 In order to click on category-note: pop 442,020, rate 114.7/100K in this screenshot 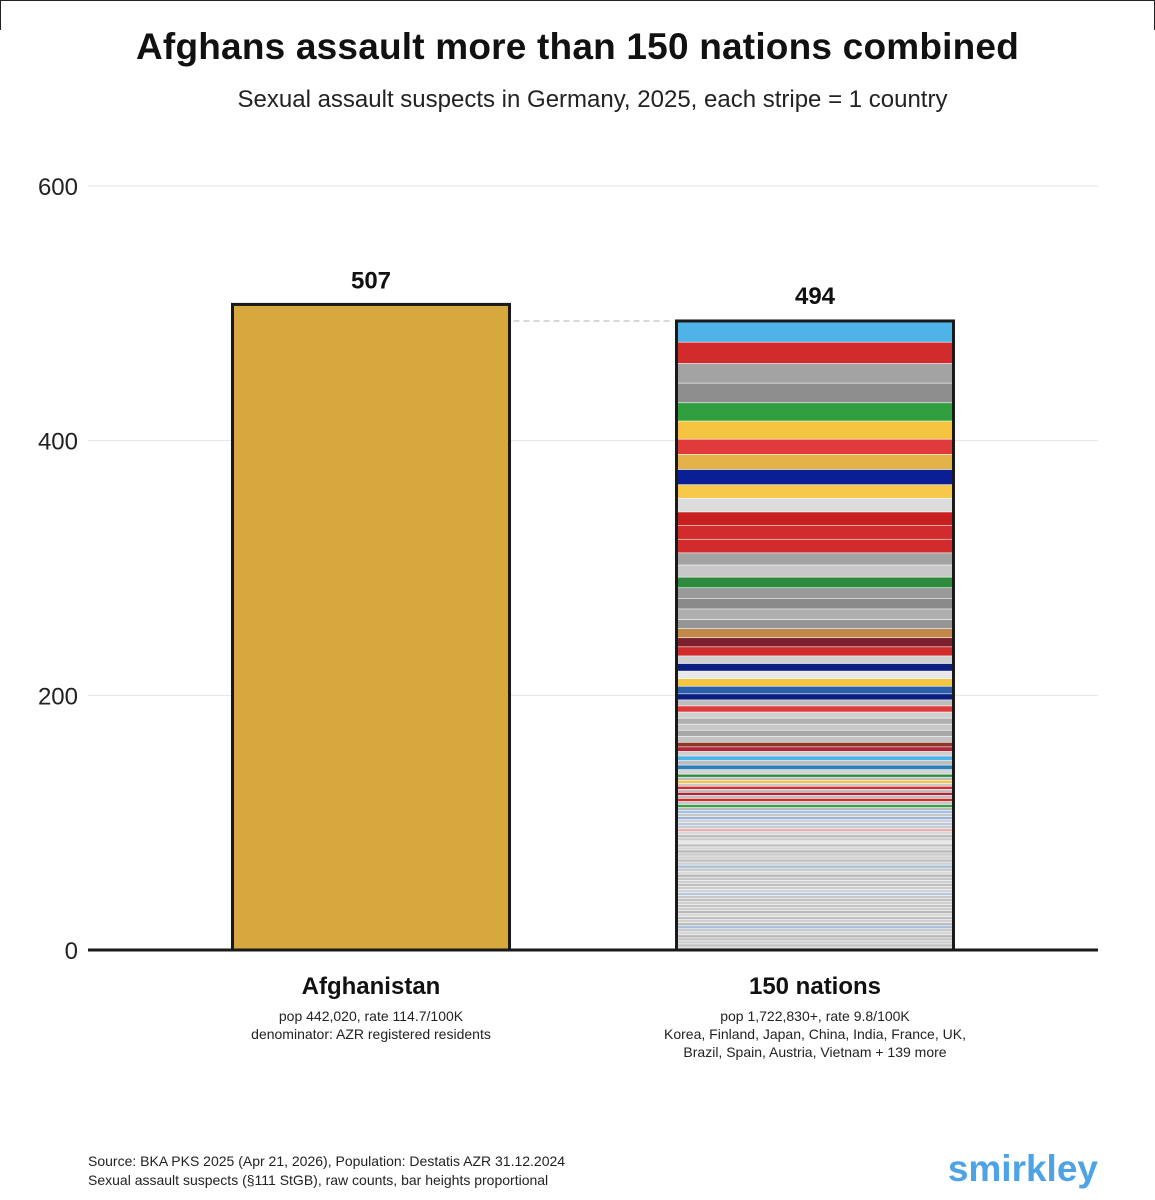, I will do `click(371, 1016)`.